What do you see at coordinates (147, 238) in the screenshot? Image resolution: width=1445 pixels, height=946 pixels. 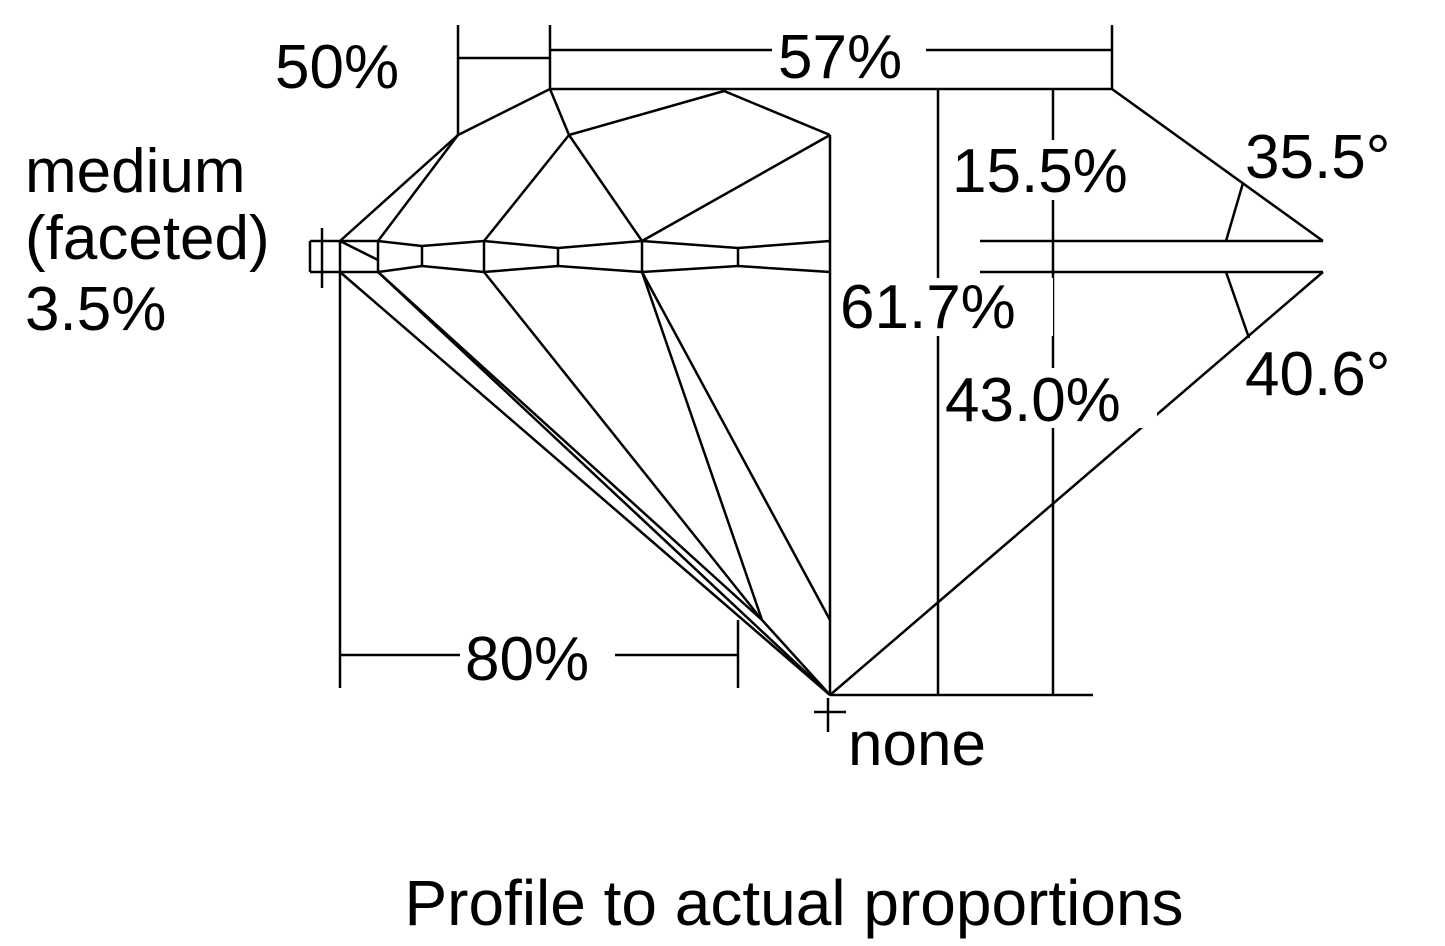 I see `girdle-label-2: (faceted)` at bounding box center [147, 238].